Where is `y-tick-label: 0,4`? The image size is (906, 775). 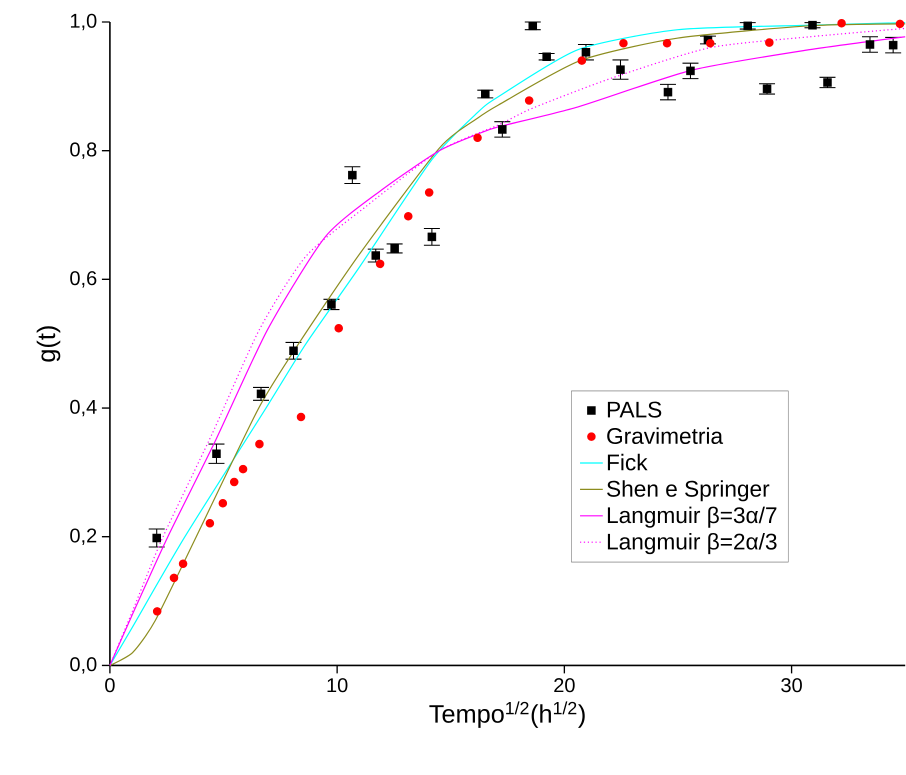
y-tick-label: 0,4 is located at coordinates (83, 408).